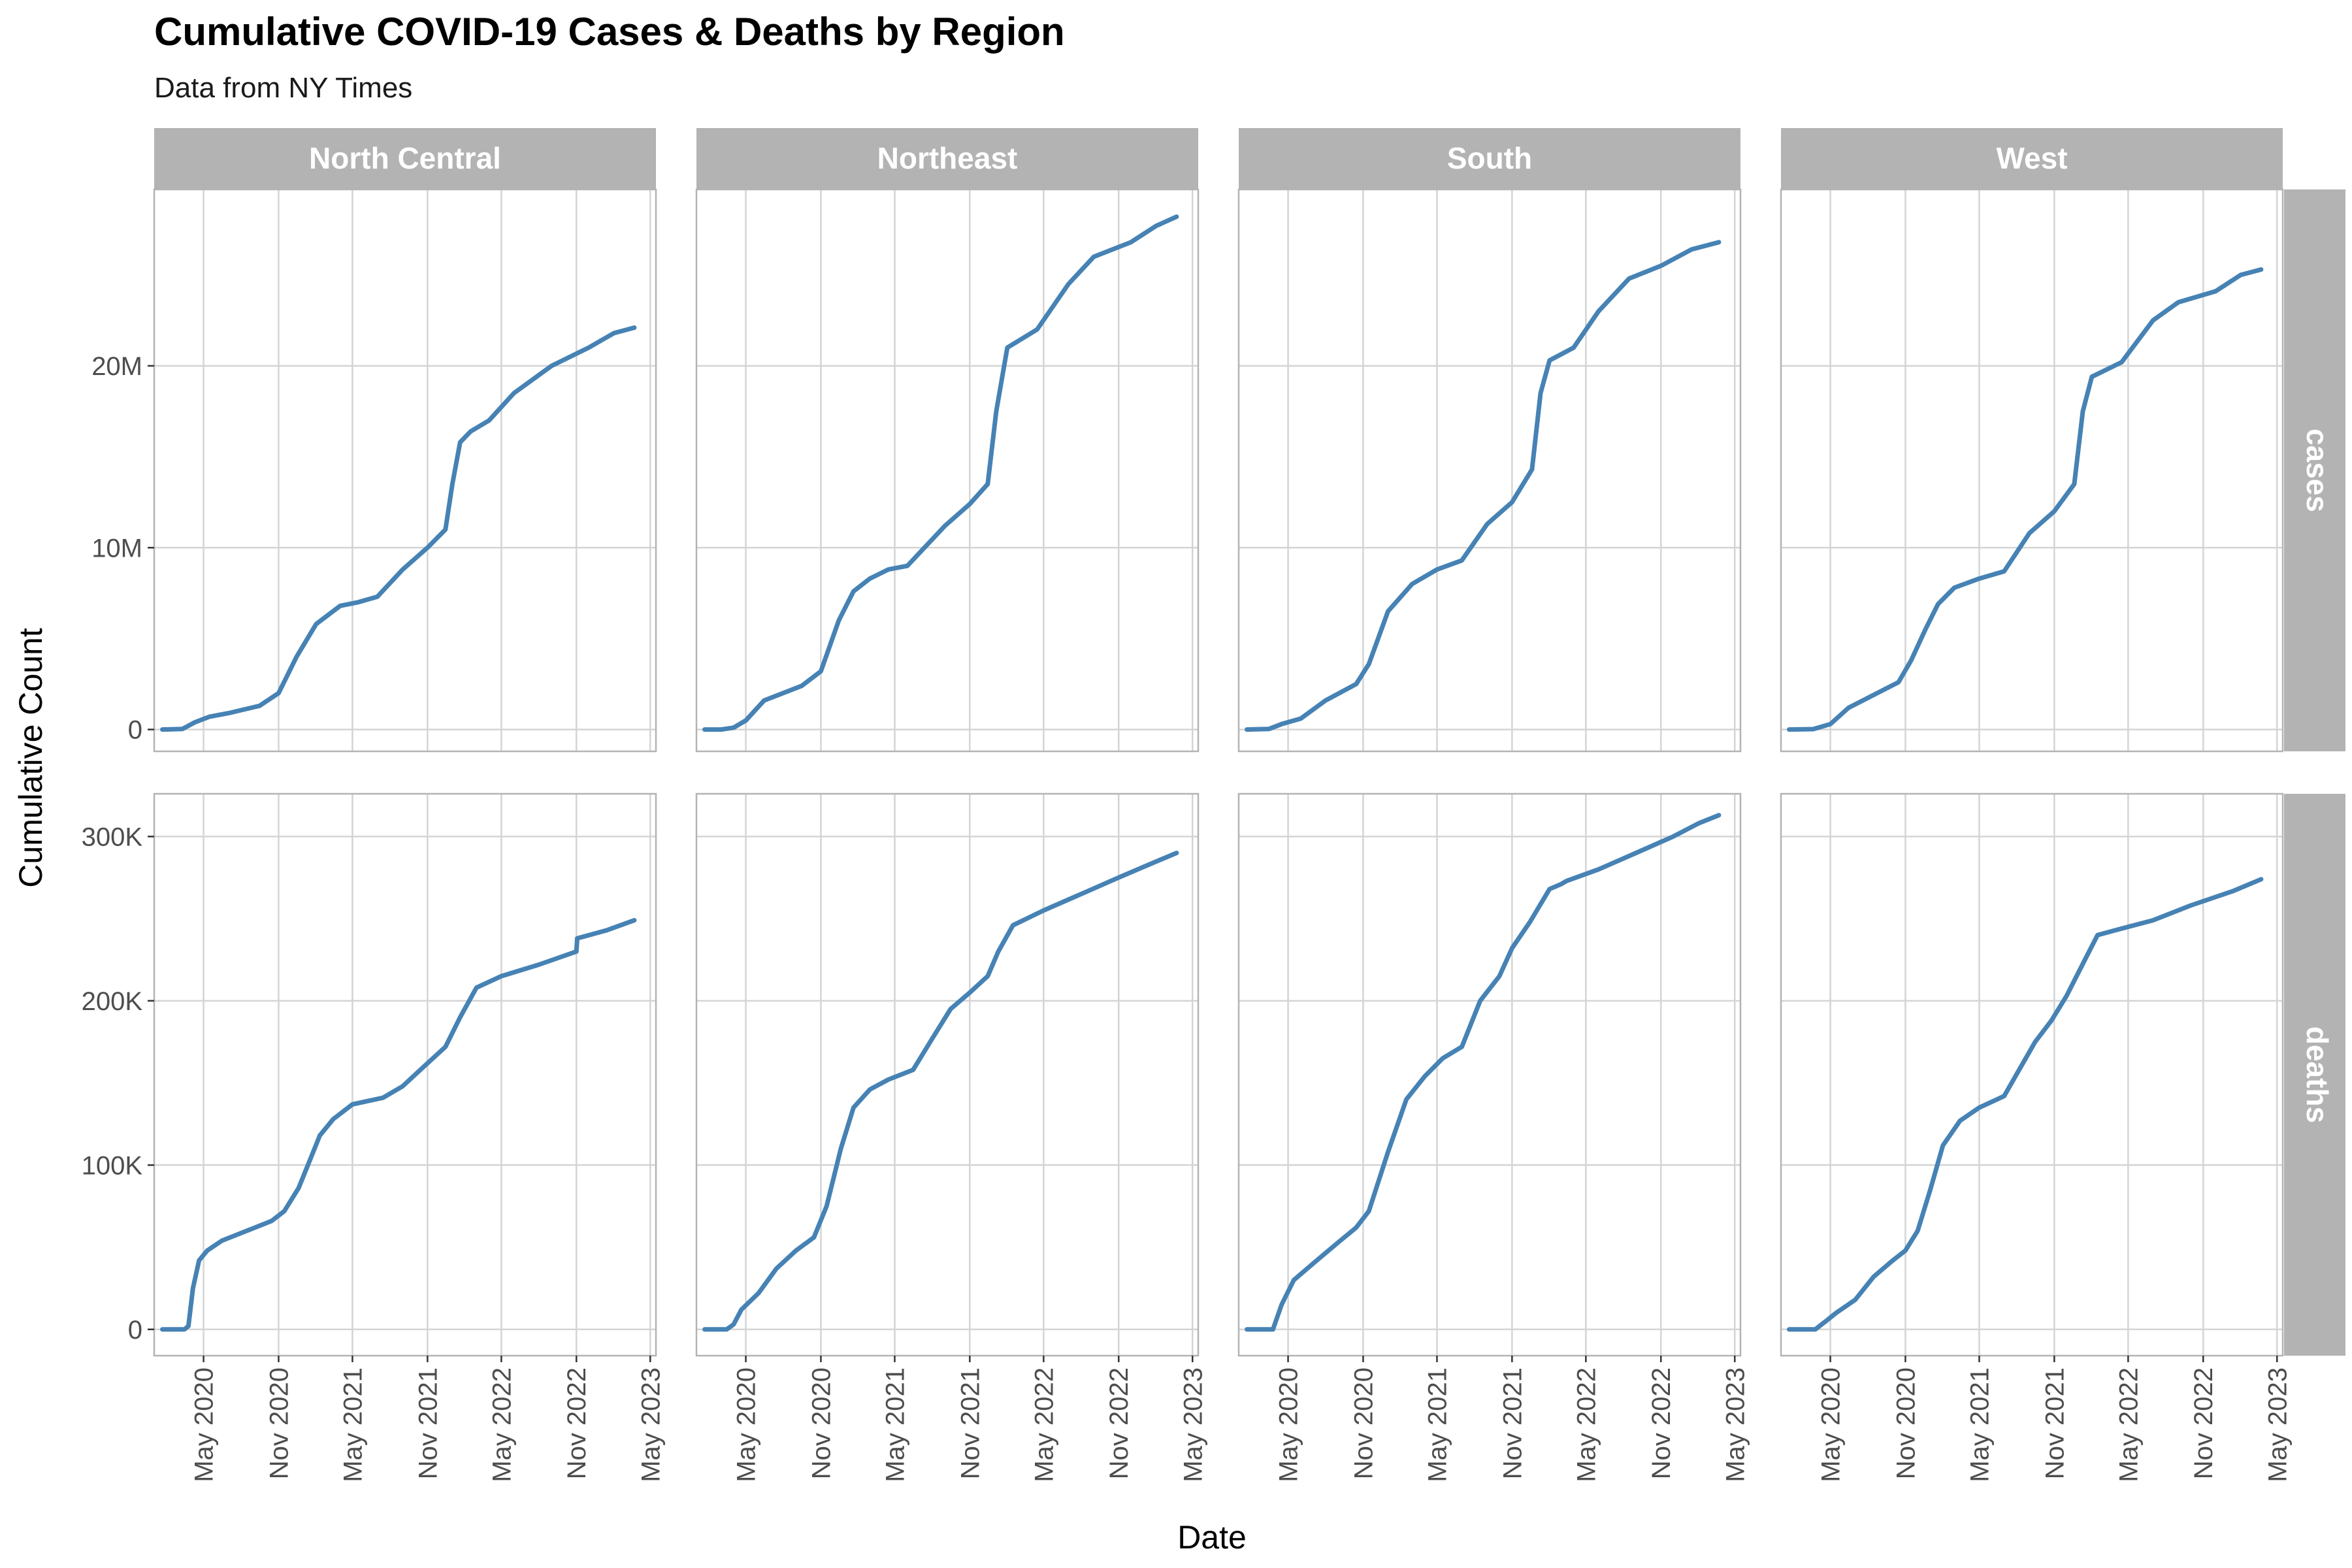  What do you see at coordinates (112, 1165) in the screenshot?
I see `y-tick-label: 100K` at bounding box center [112, 1165].